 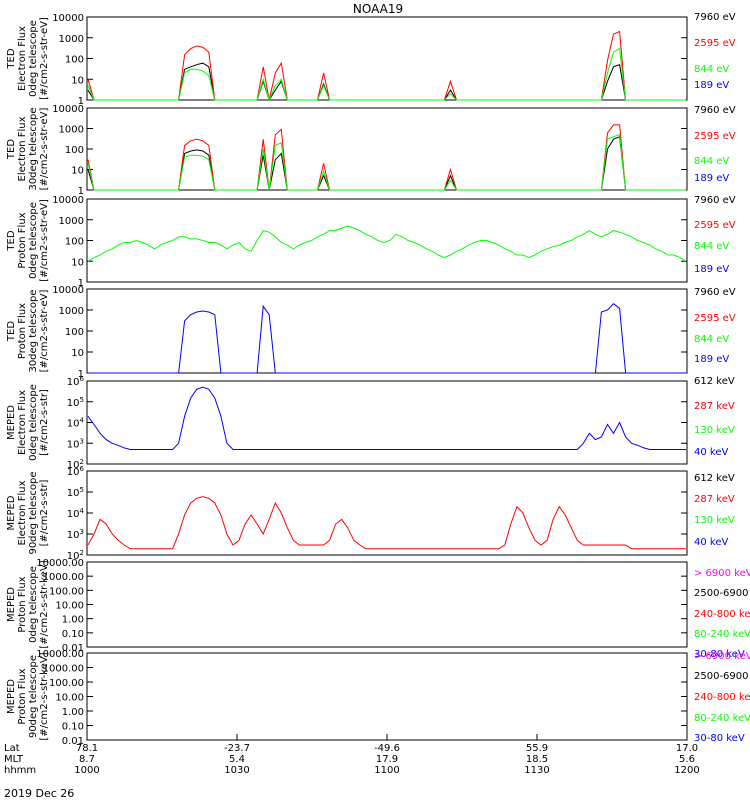 What do you see at coordinates (44, 512) in the screenshot?
I see `y-axis-label-line: [#/cm2-s-str]` at bounding box center [44, 512].